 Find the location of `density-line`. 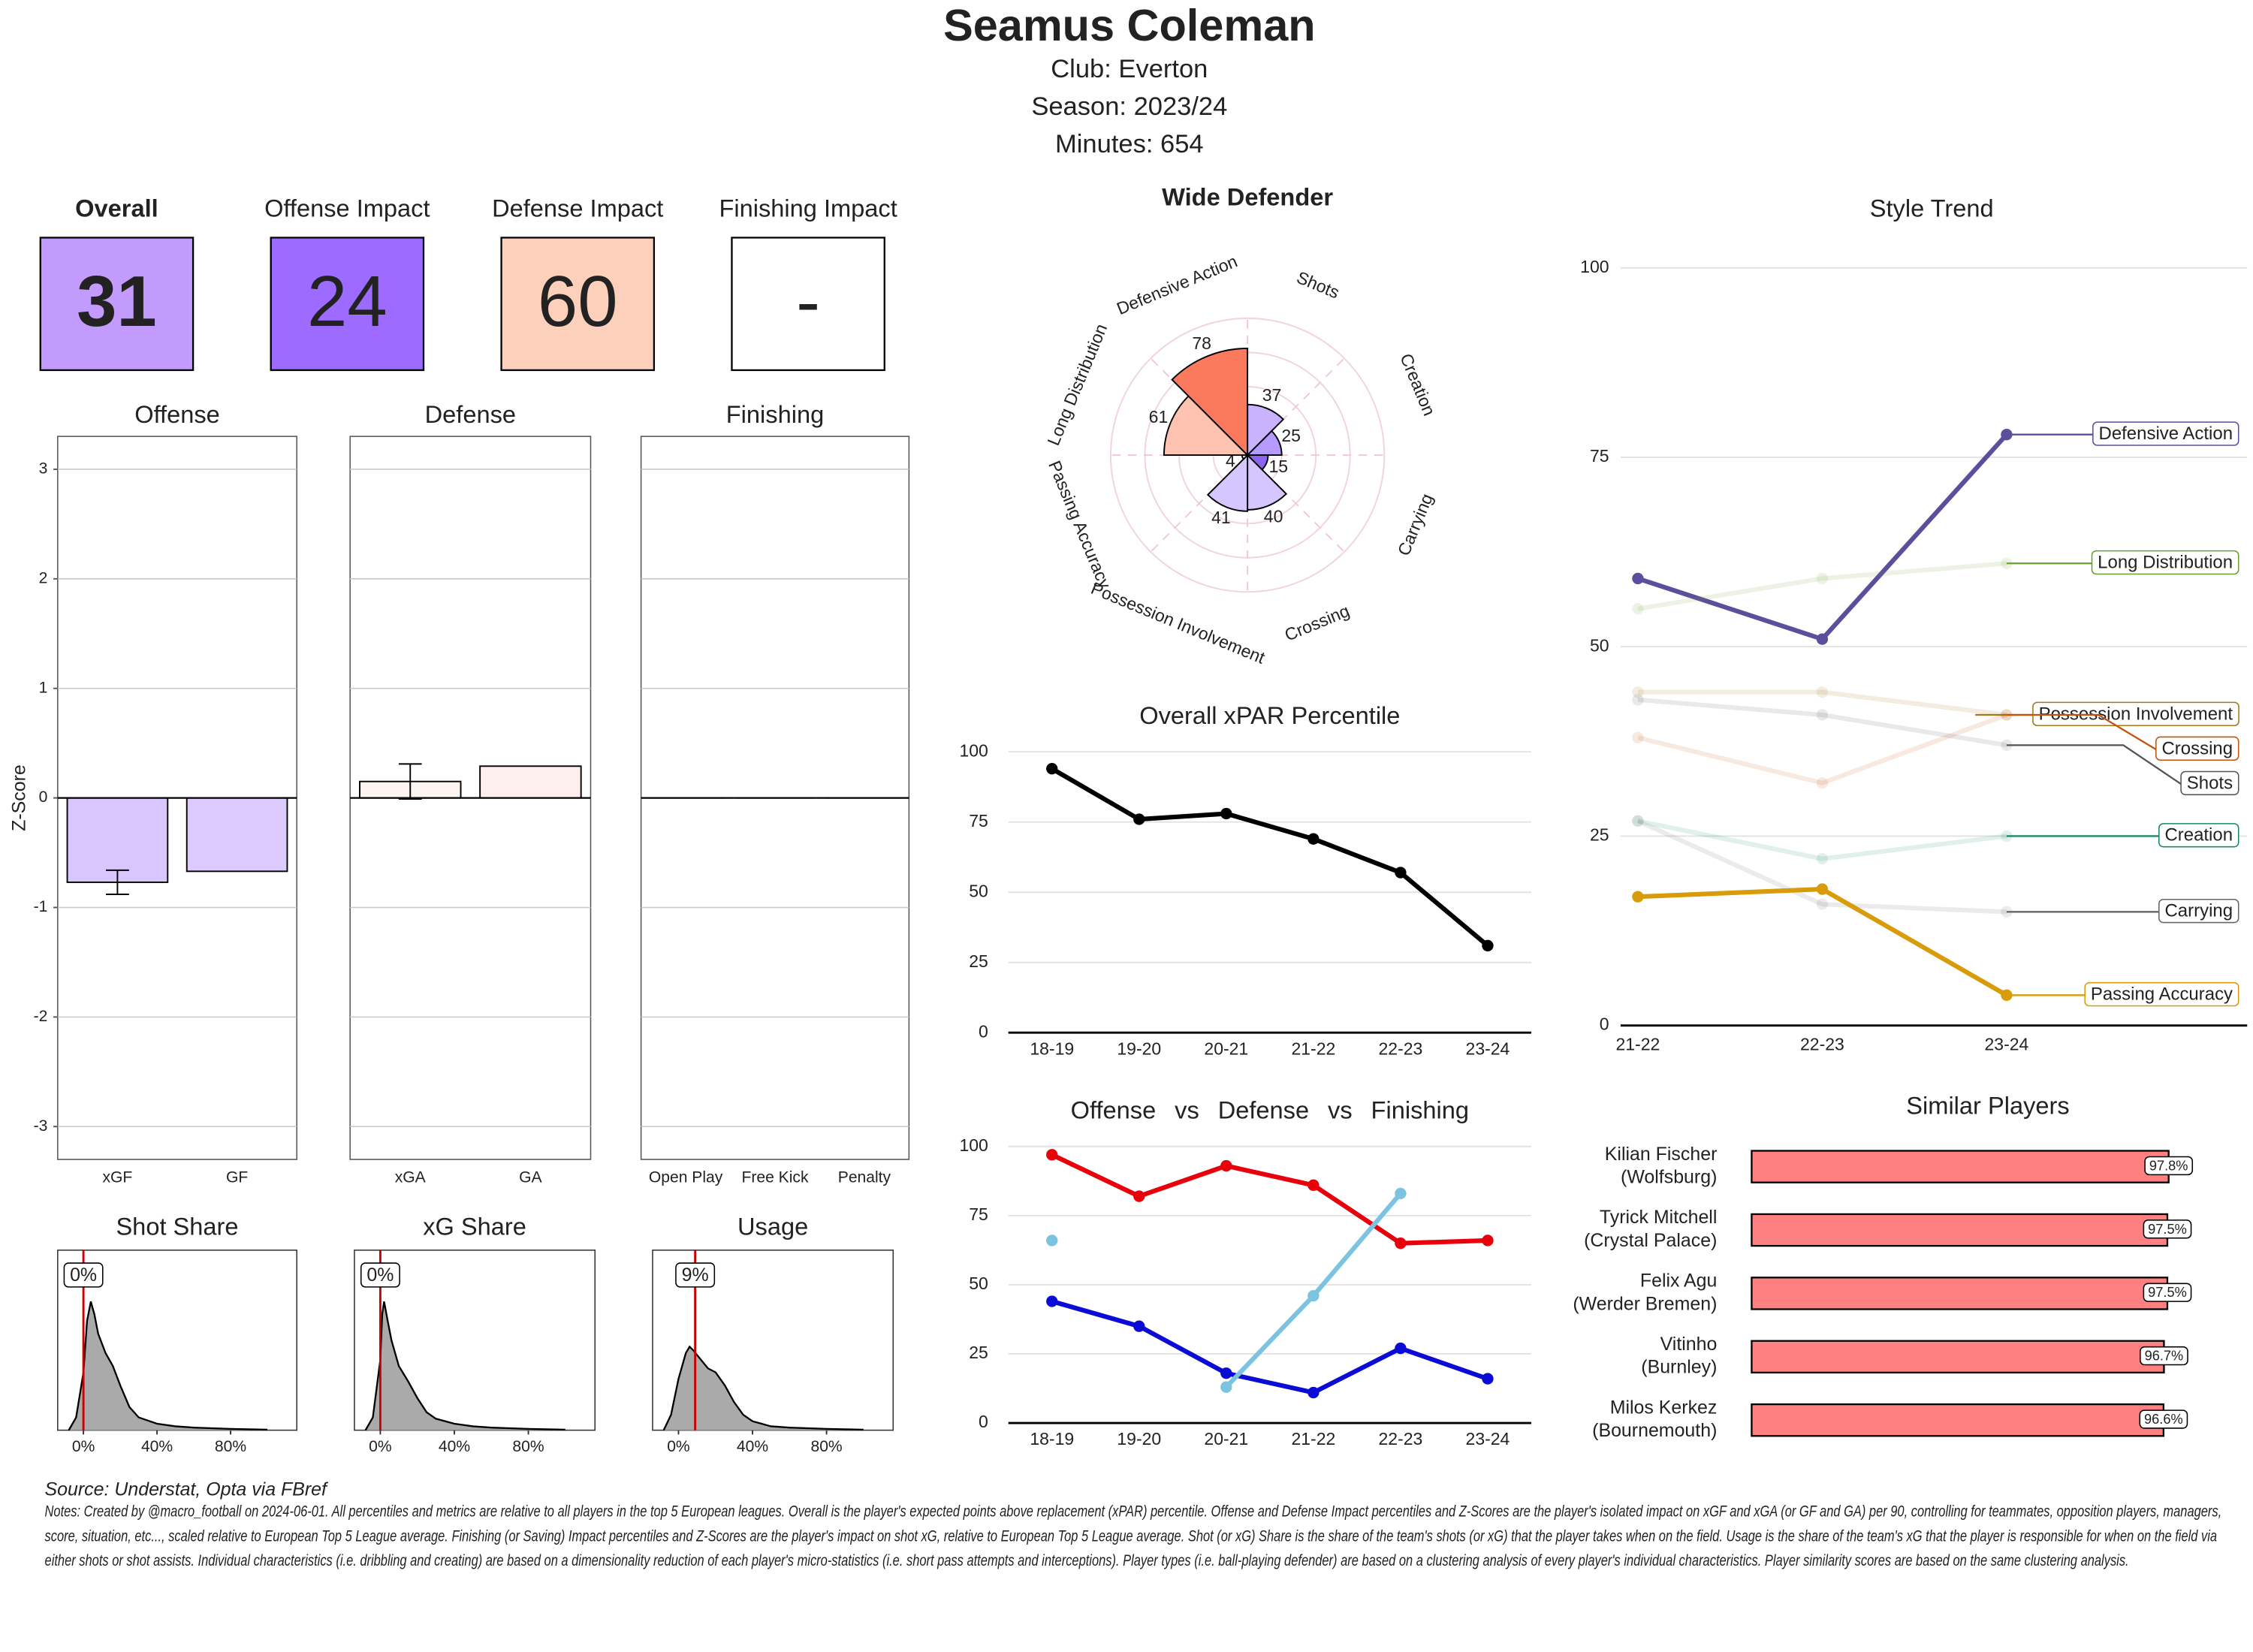

density-line is located at coordinates (465, 1366).